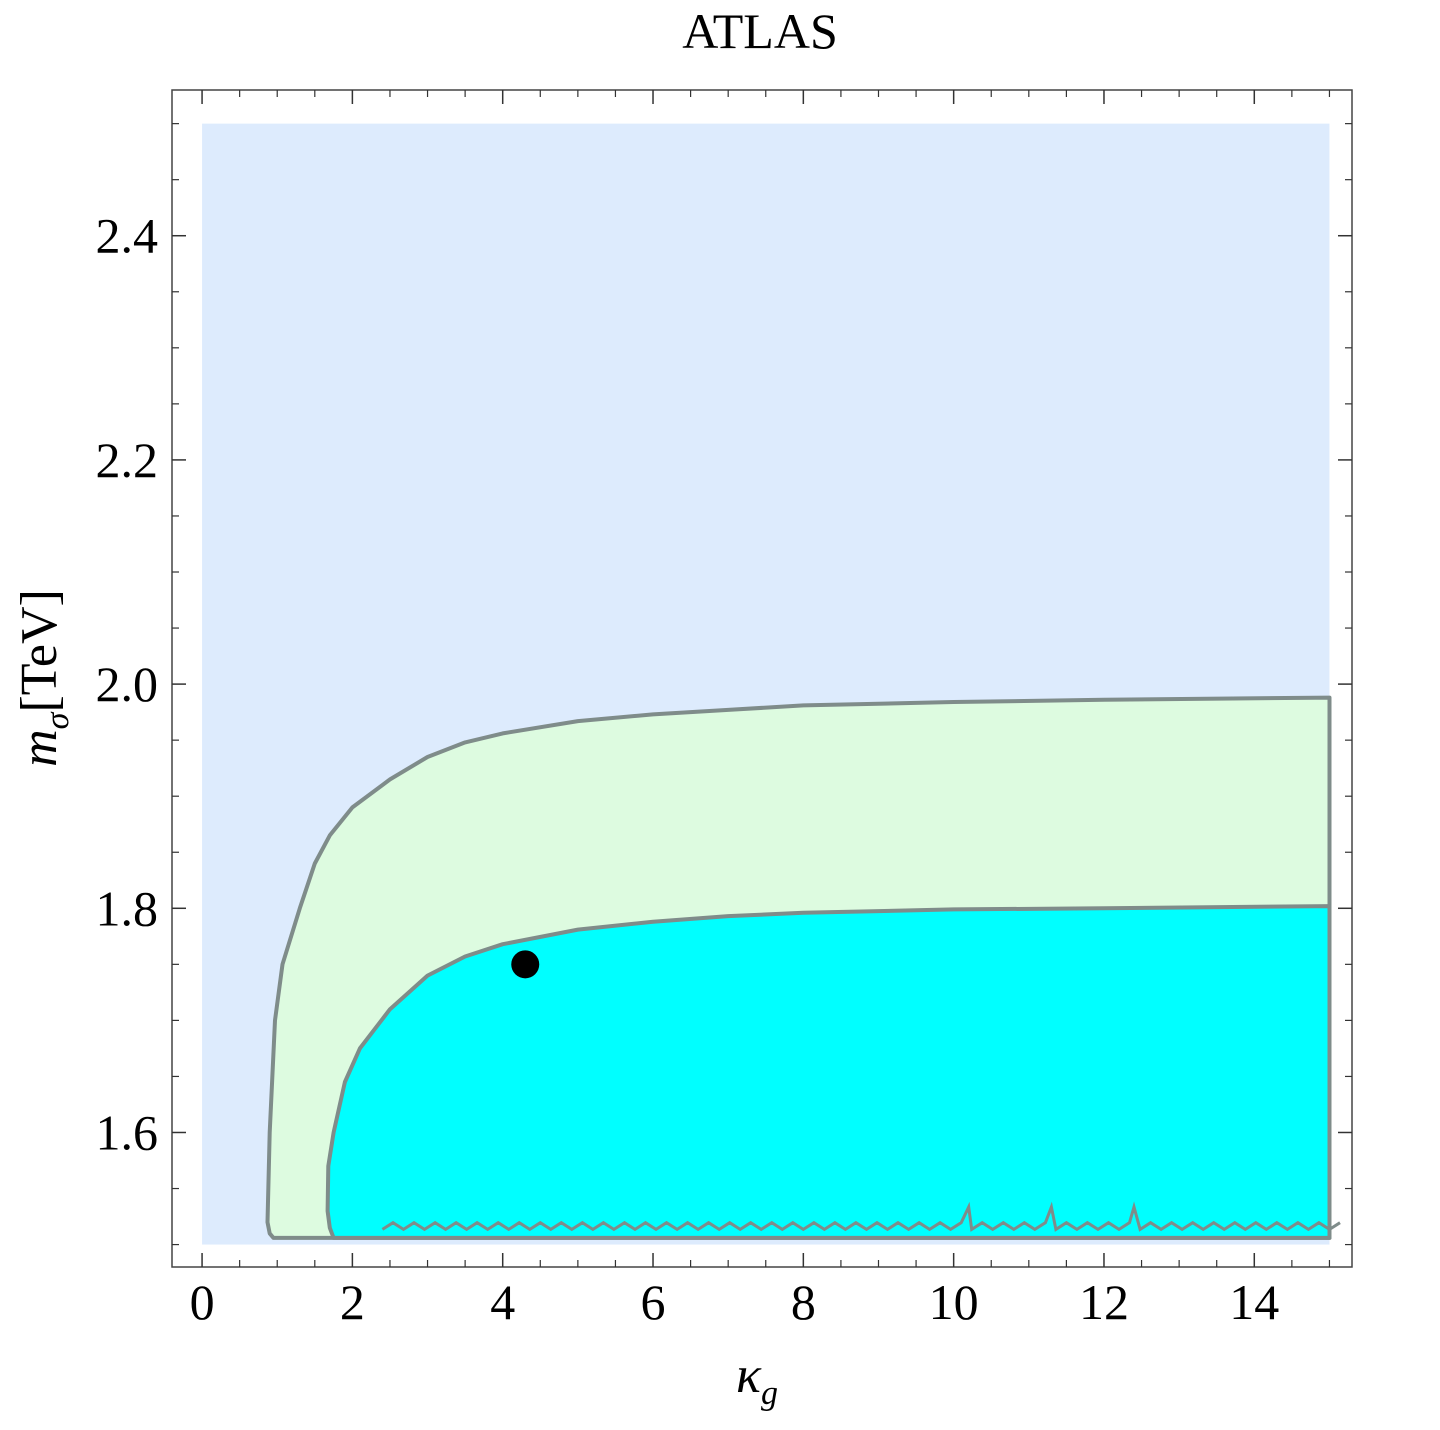  What do you see at coordinates (502, 1302) in the screenshot?
I see `x-tick-label: 4` at bounding box center [502, 1302].